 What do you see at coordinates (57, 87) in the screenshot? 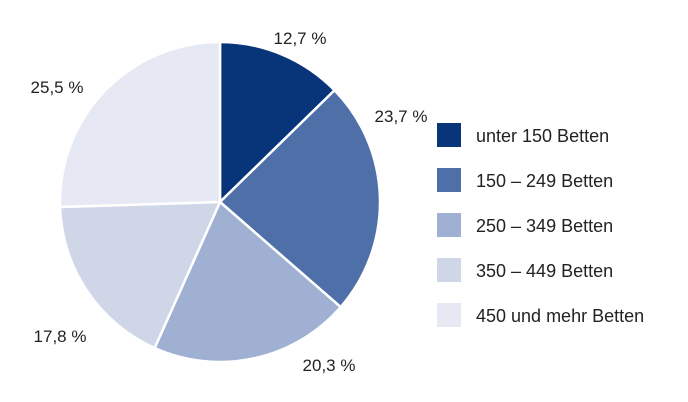
I see `value-label-5: 25,5 %` at bounding box center [57, 87].